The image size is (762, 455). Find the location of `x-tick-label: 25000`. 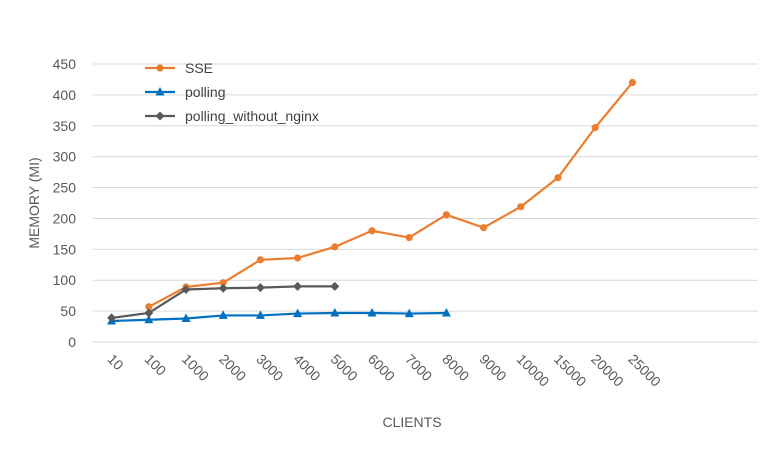

x-tick-label: 25000 is located at coordinates (644, 370).